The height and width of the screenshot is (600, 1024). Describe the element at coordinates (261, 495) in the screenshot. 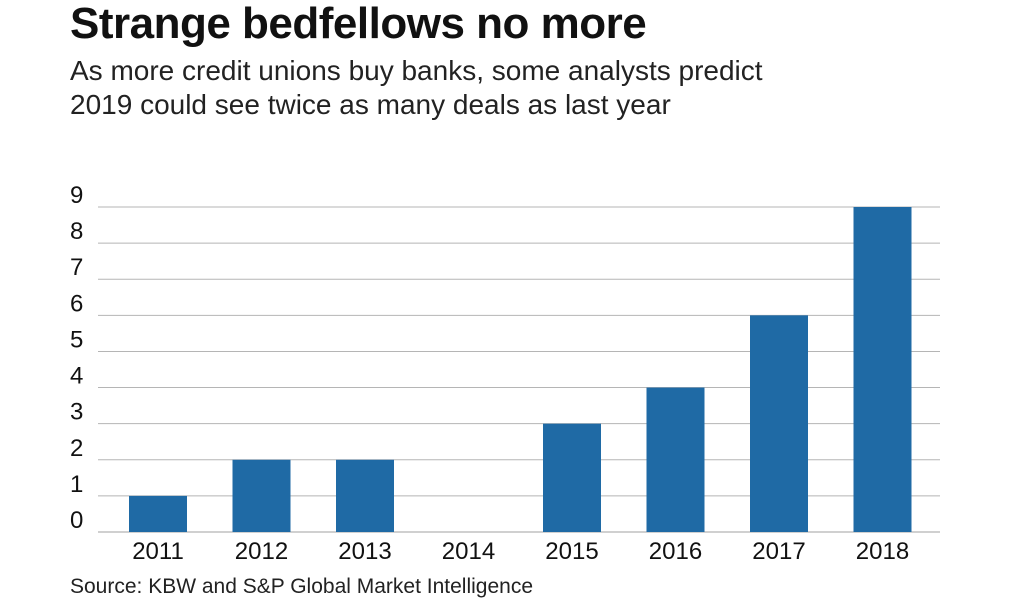

I see `bar-2012` at that location.